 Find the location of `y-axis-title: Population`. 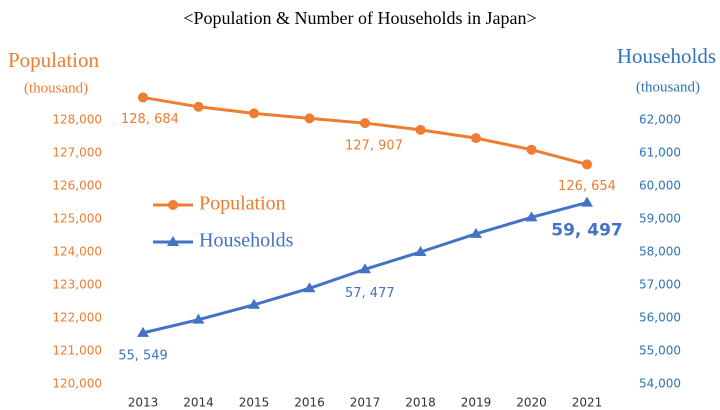

y-axis-title: Population is located at coordinates (54, 60).